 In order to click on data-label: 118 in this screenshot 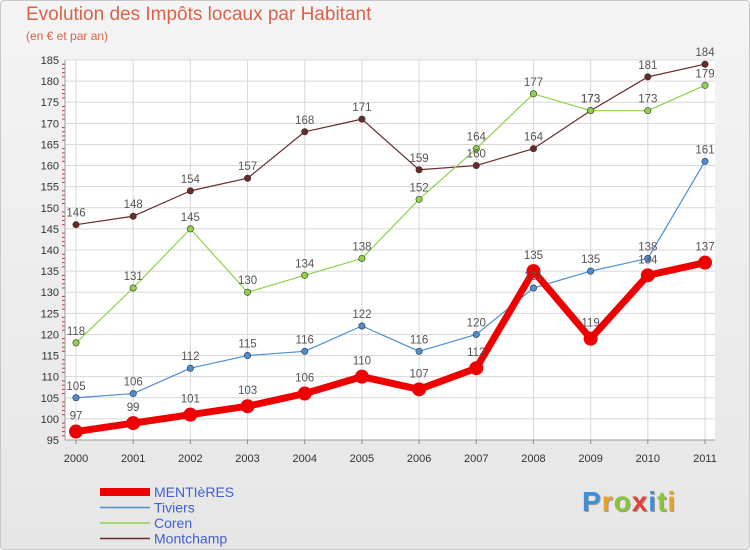, I will do `click(76, 332)`.